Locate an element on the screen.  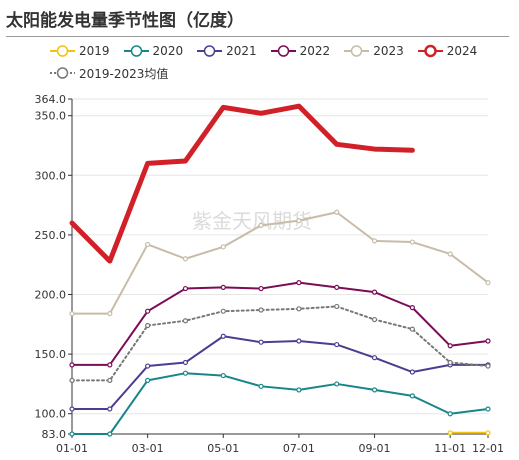
legend-item: 2021 is located at coordinates (227, 51).